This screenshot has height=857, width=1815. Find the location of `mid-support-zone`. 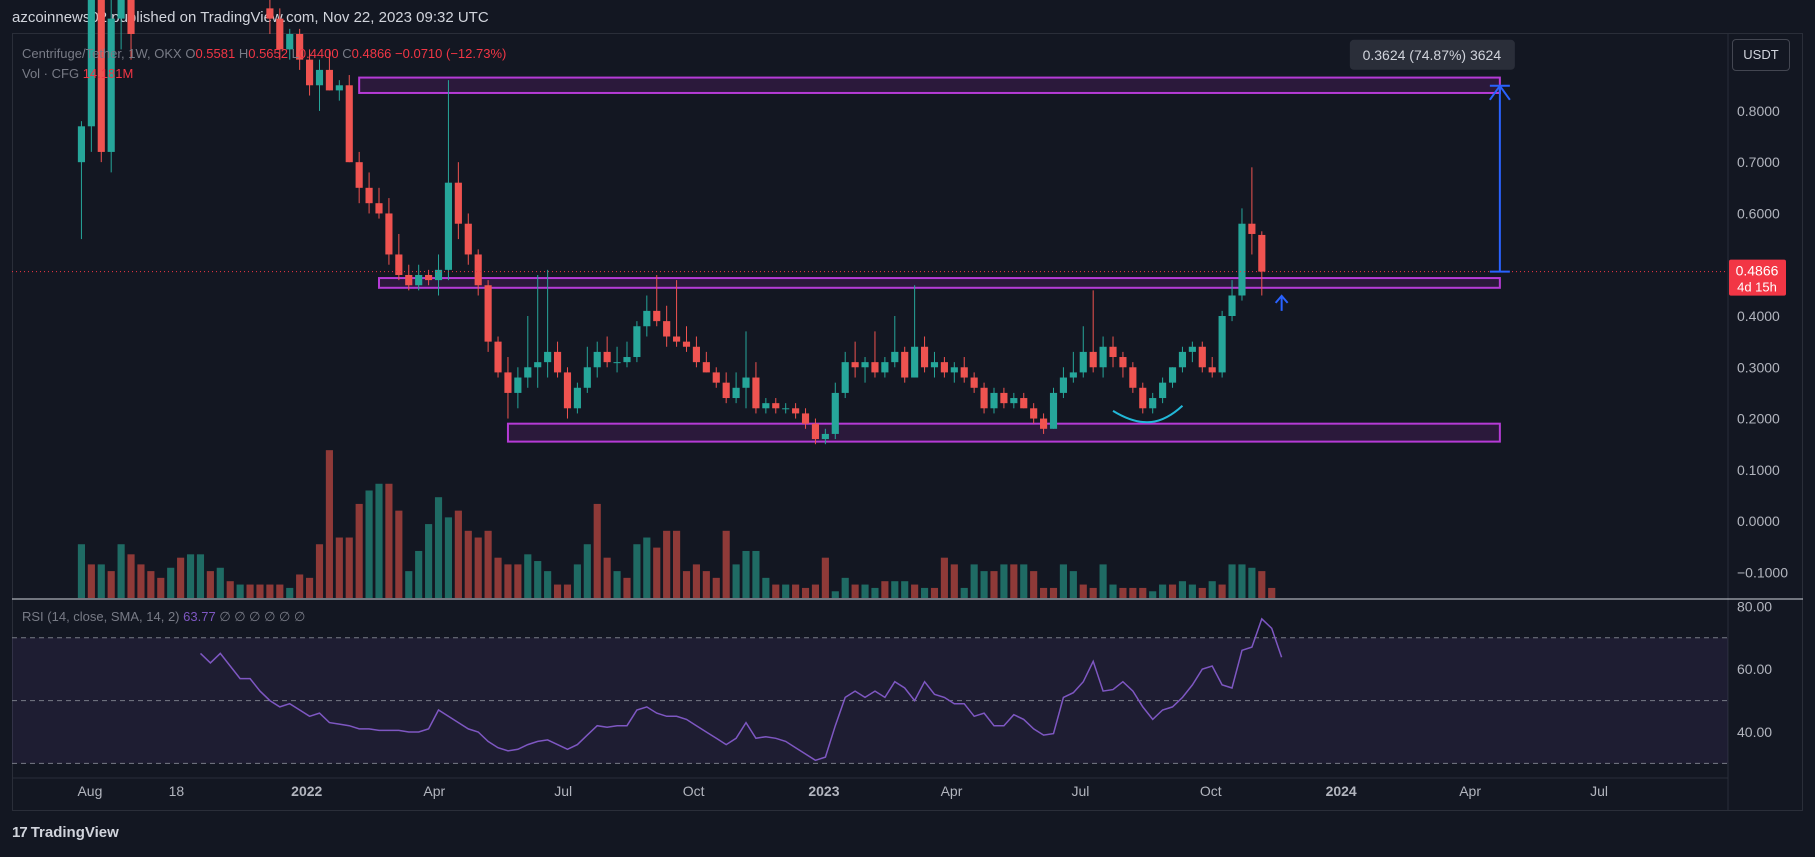

mid-support-zone is located at coordinates (939, 283).